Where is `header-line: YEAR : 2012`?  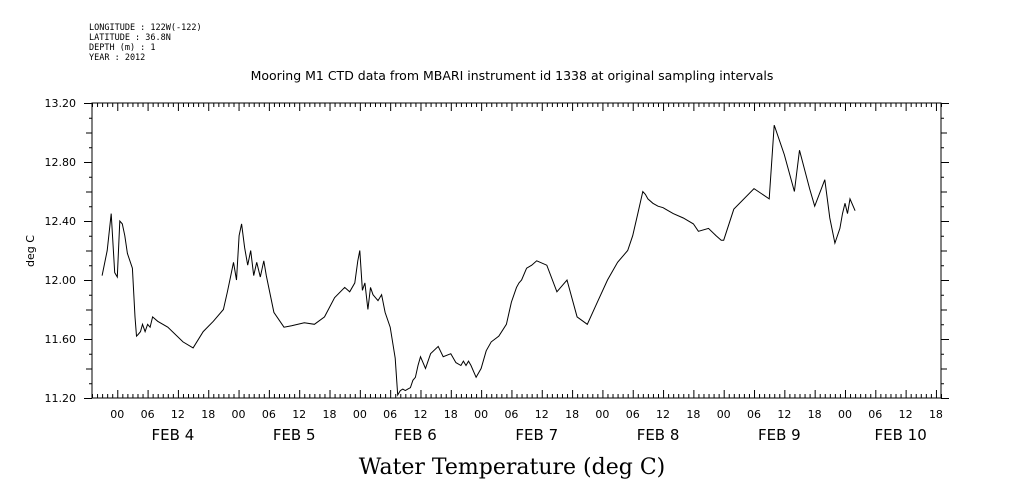
header-line: YEAR : 2012 is located at coordinates (117, 58).